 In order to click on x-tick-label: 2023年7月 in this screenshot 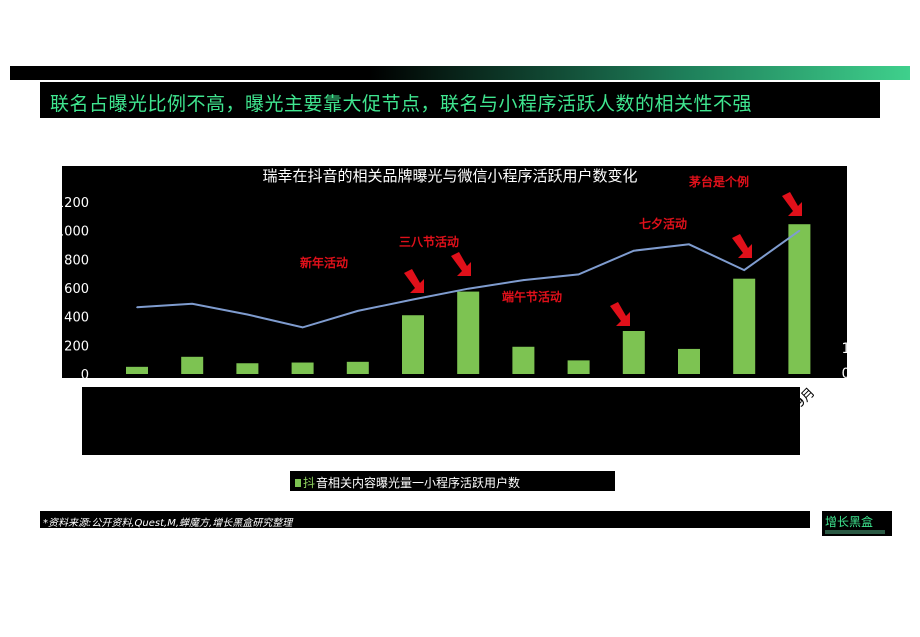, I will do `click(679, 414)`.